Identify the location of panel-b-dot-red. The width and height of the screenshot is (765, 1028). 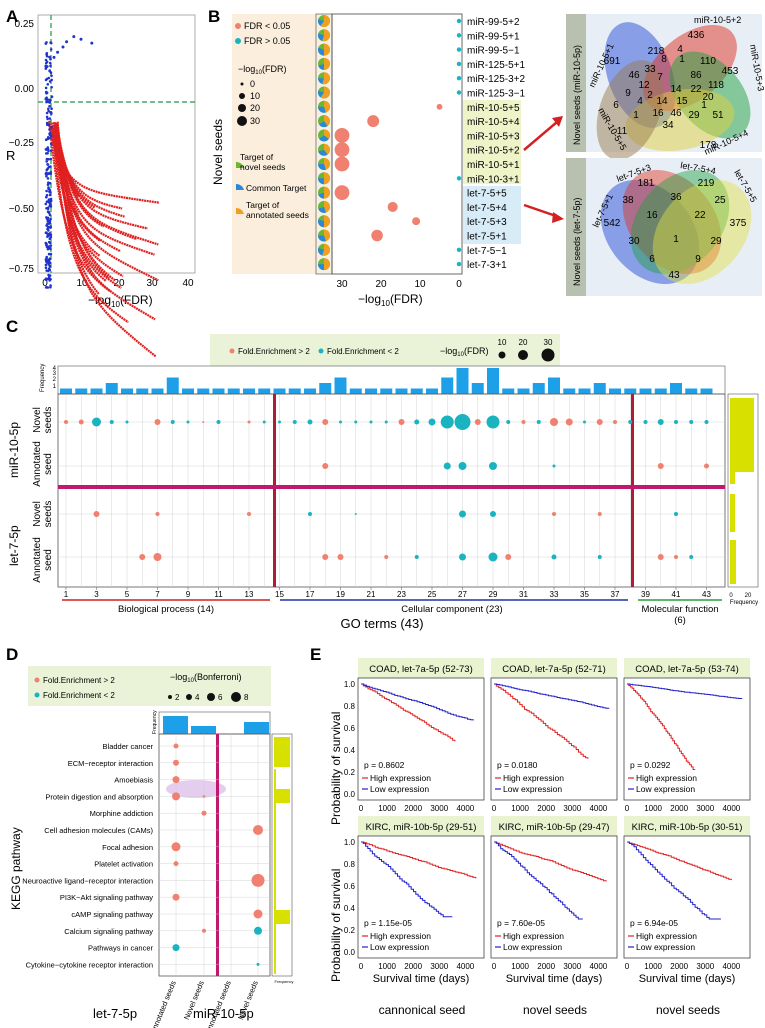
(342, 150).